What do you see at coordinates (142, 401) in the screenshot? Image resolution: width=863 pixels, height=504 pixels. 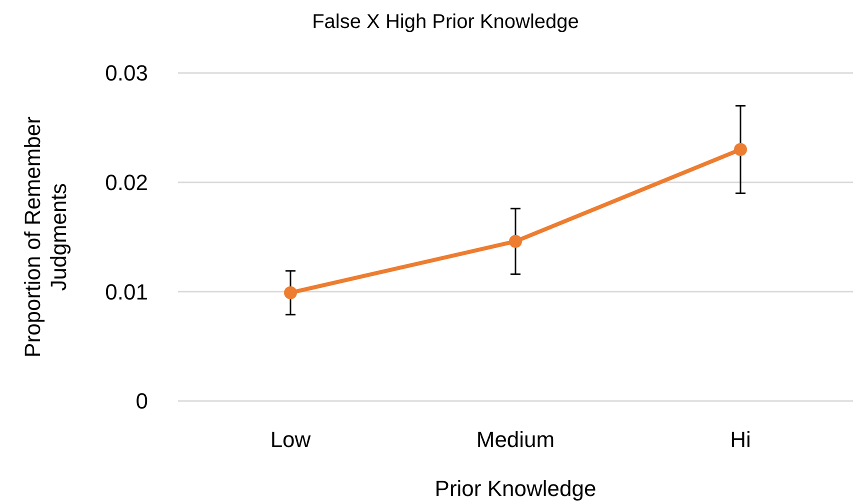 I see `y-tick-label: 0` at bounding box center [142, 401].